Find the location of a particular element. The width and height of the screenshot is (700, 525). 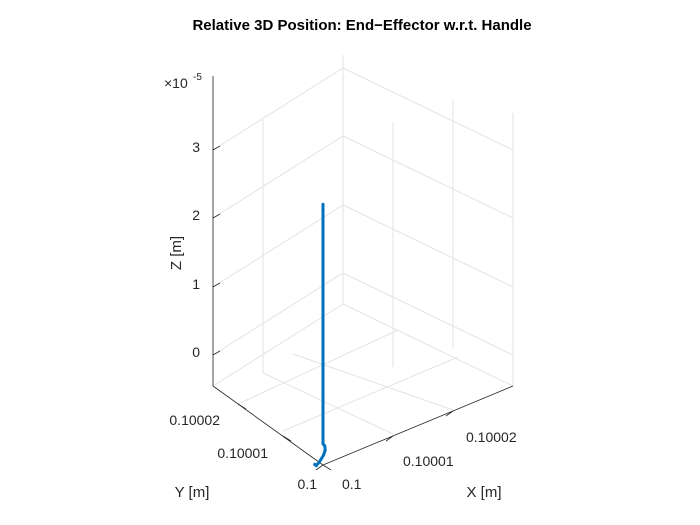

y-tick-label: 0.10001 is located at coordinates (242, 453).